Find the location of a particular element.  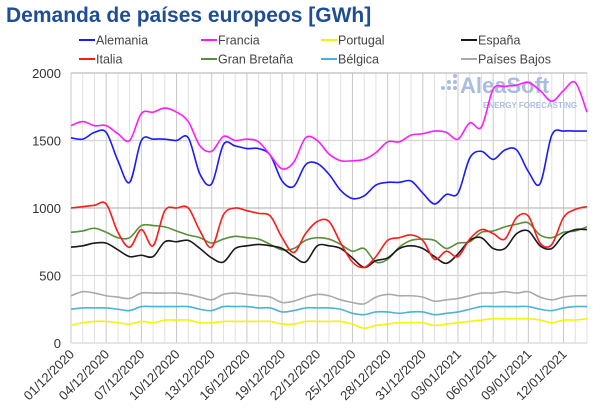

legend-label: Bélgica is located at coordinates (358, 60).